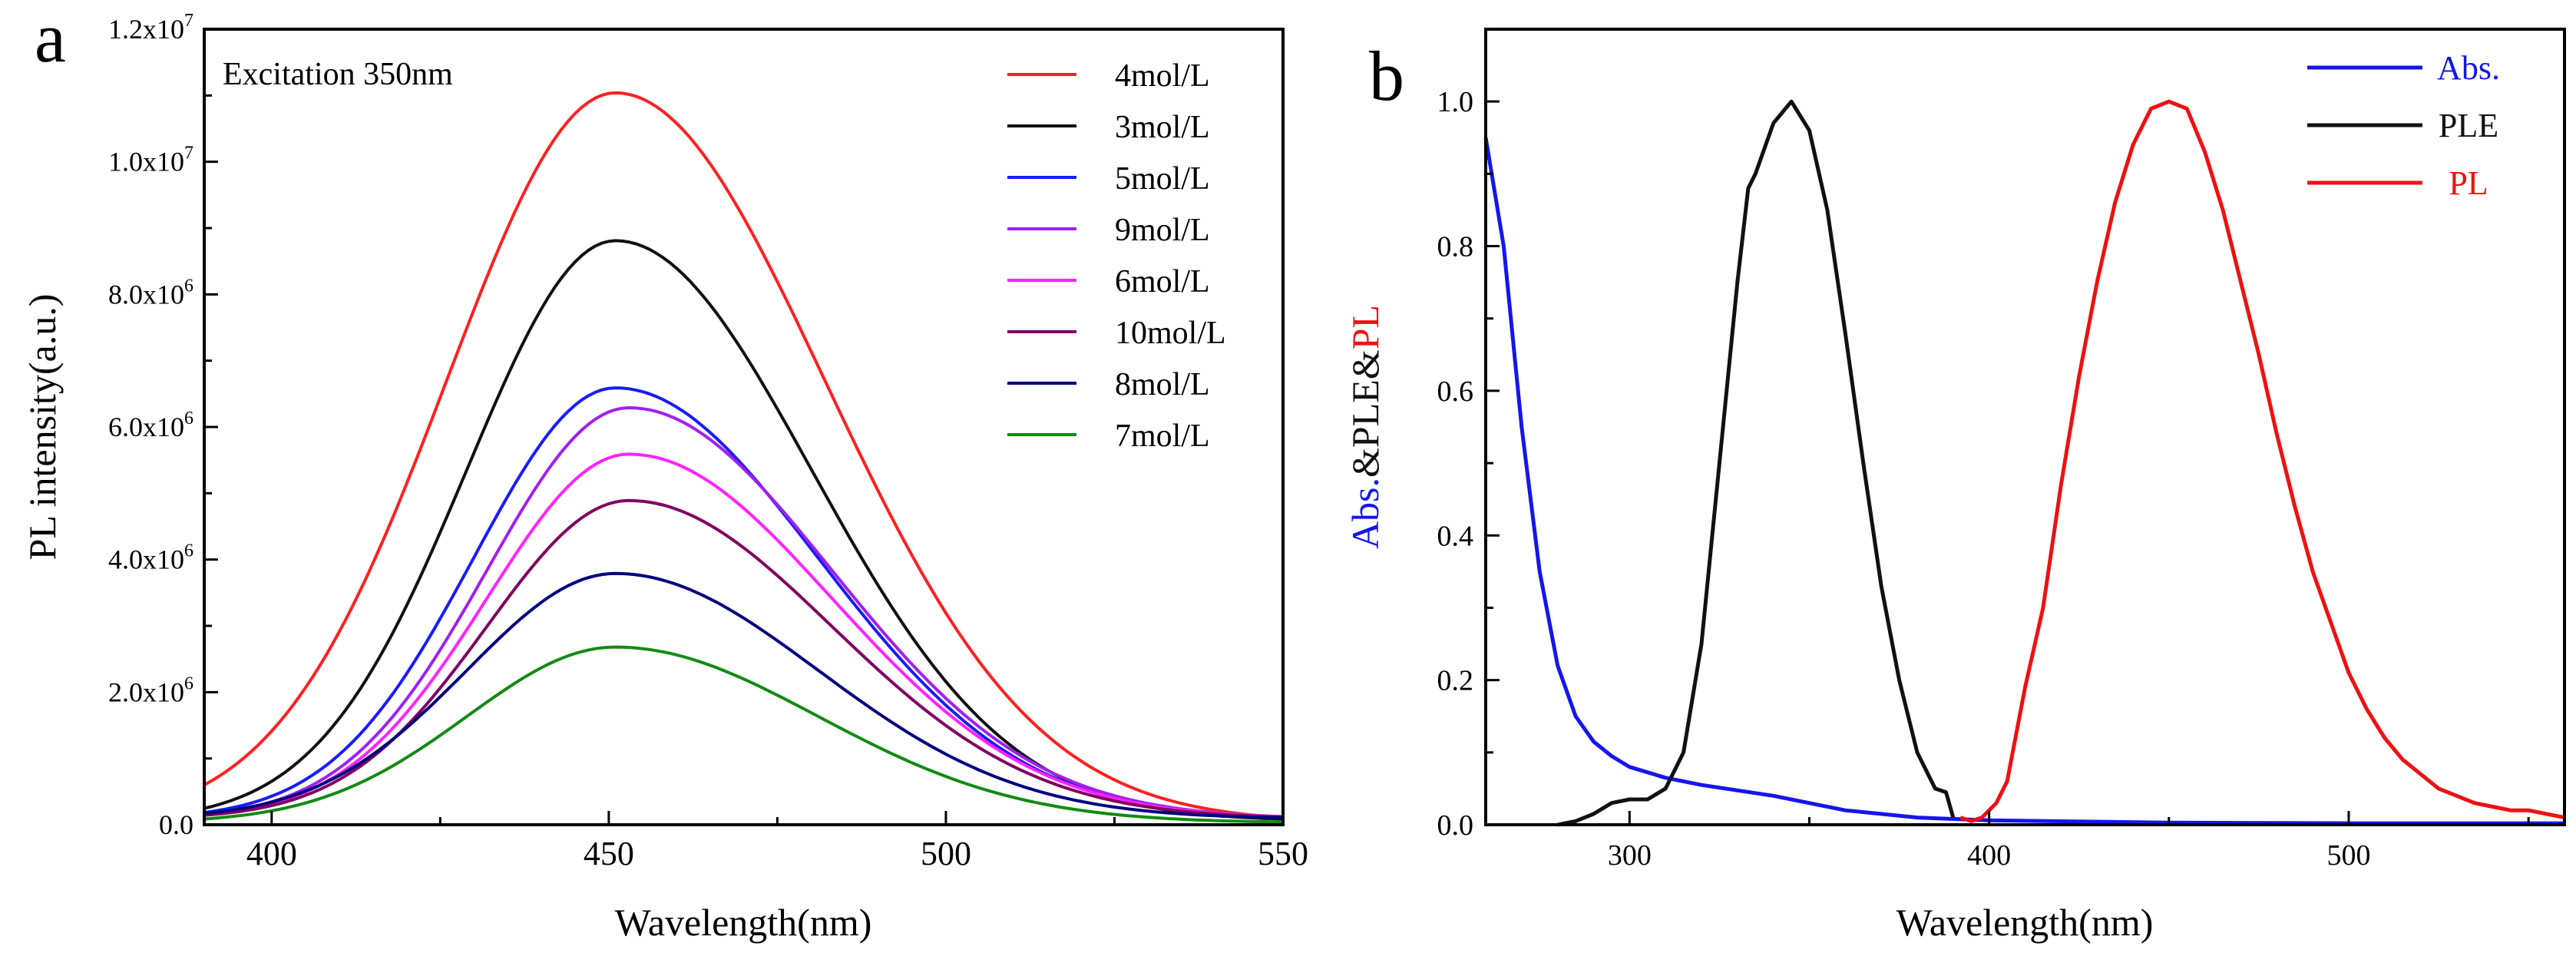  What do you see at coordinates (1455, 536) in the screenshot?
I see `y-tick-label: 0.4` at bounding box center [1455, 536].